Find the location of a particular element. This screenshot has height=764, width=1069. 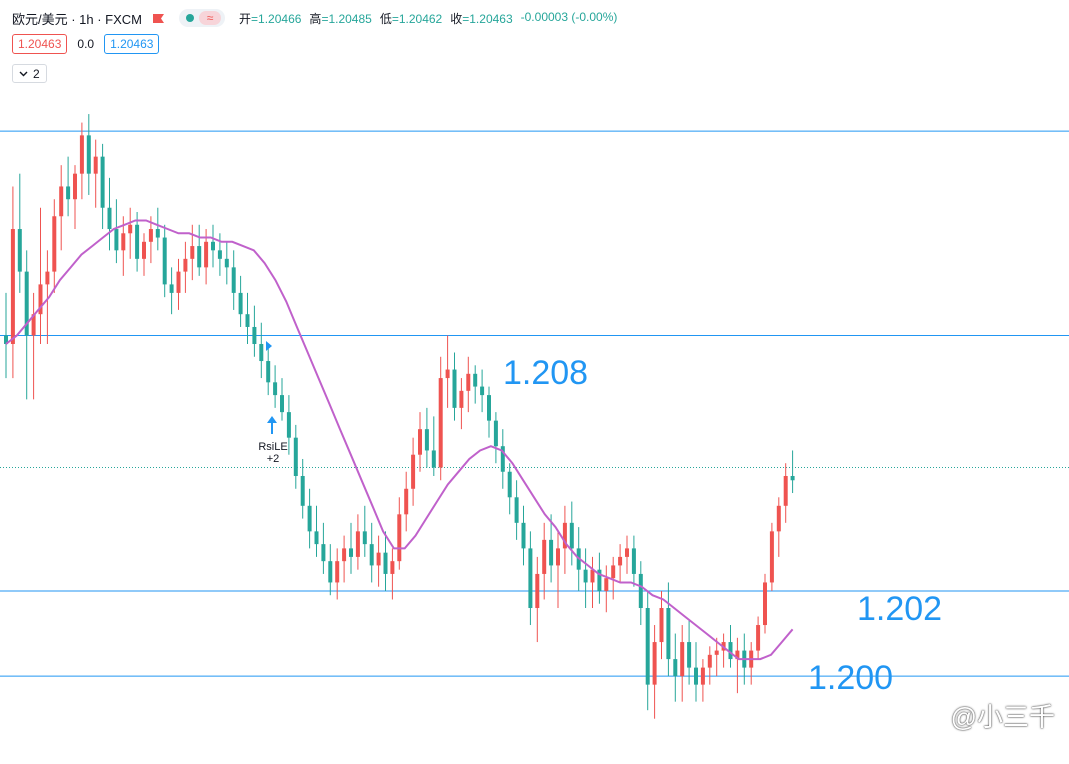

low-value: =1.20462 is located at coordinates (417, 18).